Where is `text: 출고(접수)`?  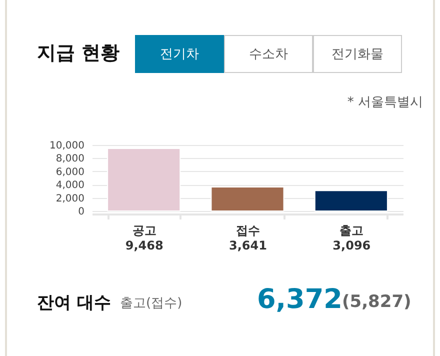 text: 출고(접수) is located at coordinates (151, 303).